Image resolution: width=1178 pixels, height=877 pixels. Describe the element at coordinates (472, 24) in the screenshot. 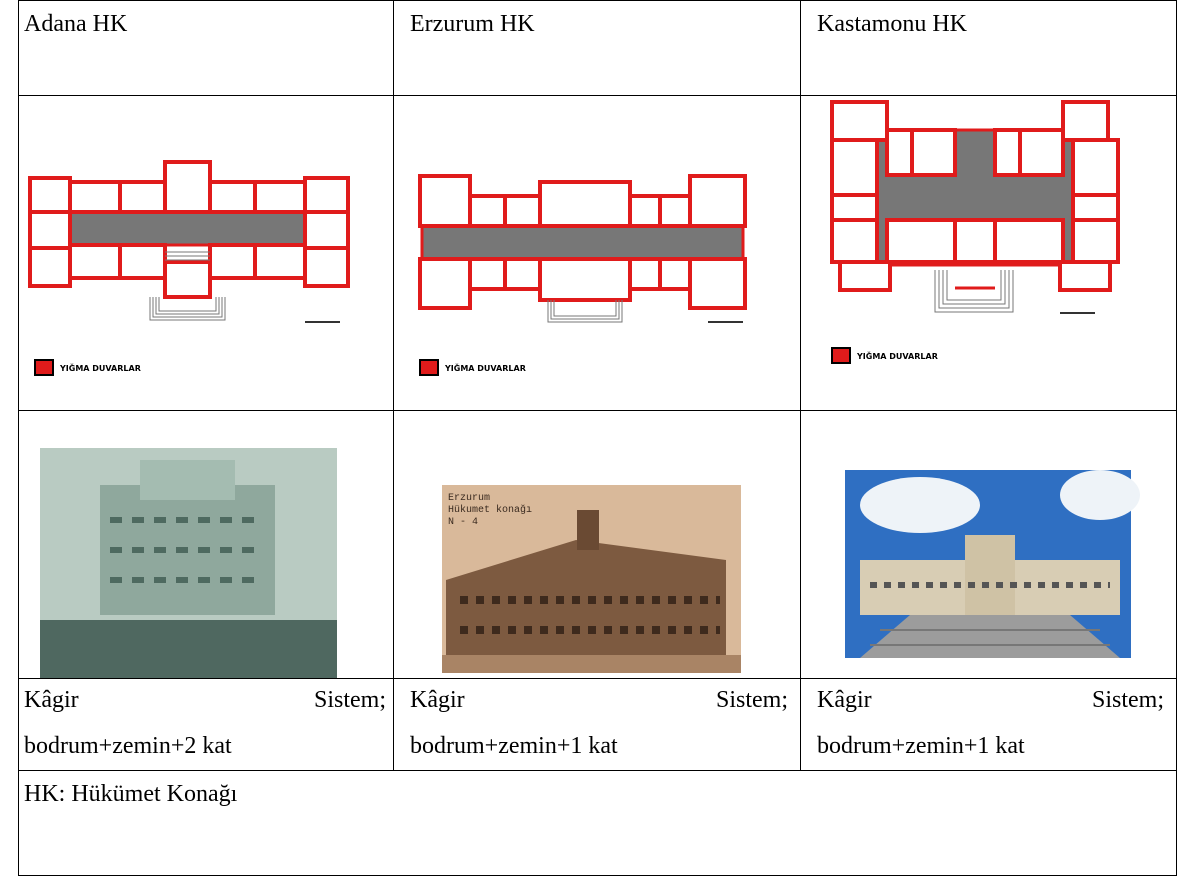

I see `column-header: Erzurum HK` at that location.